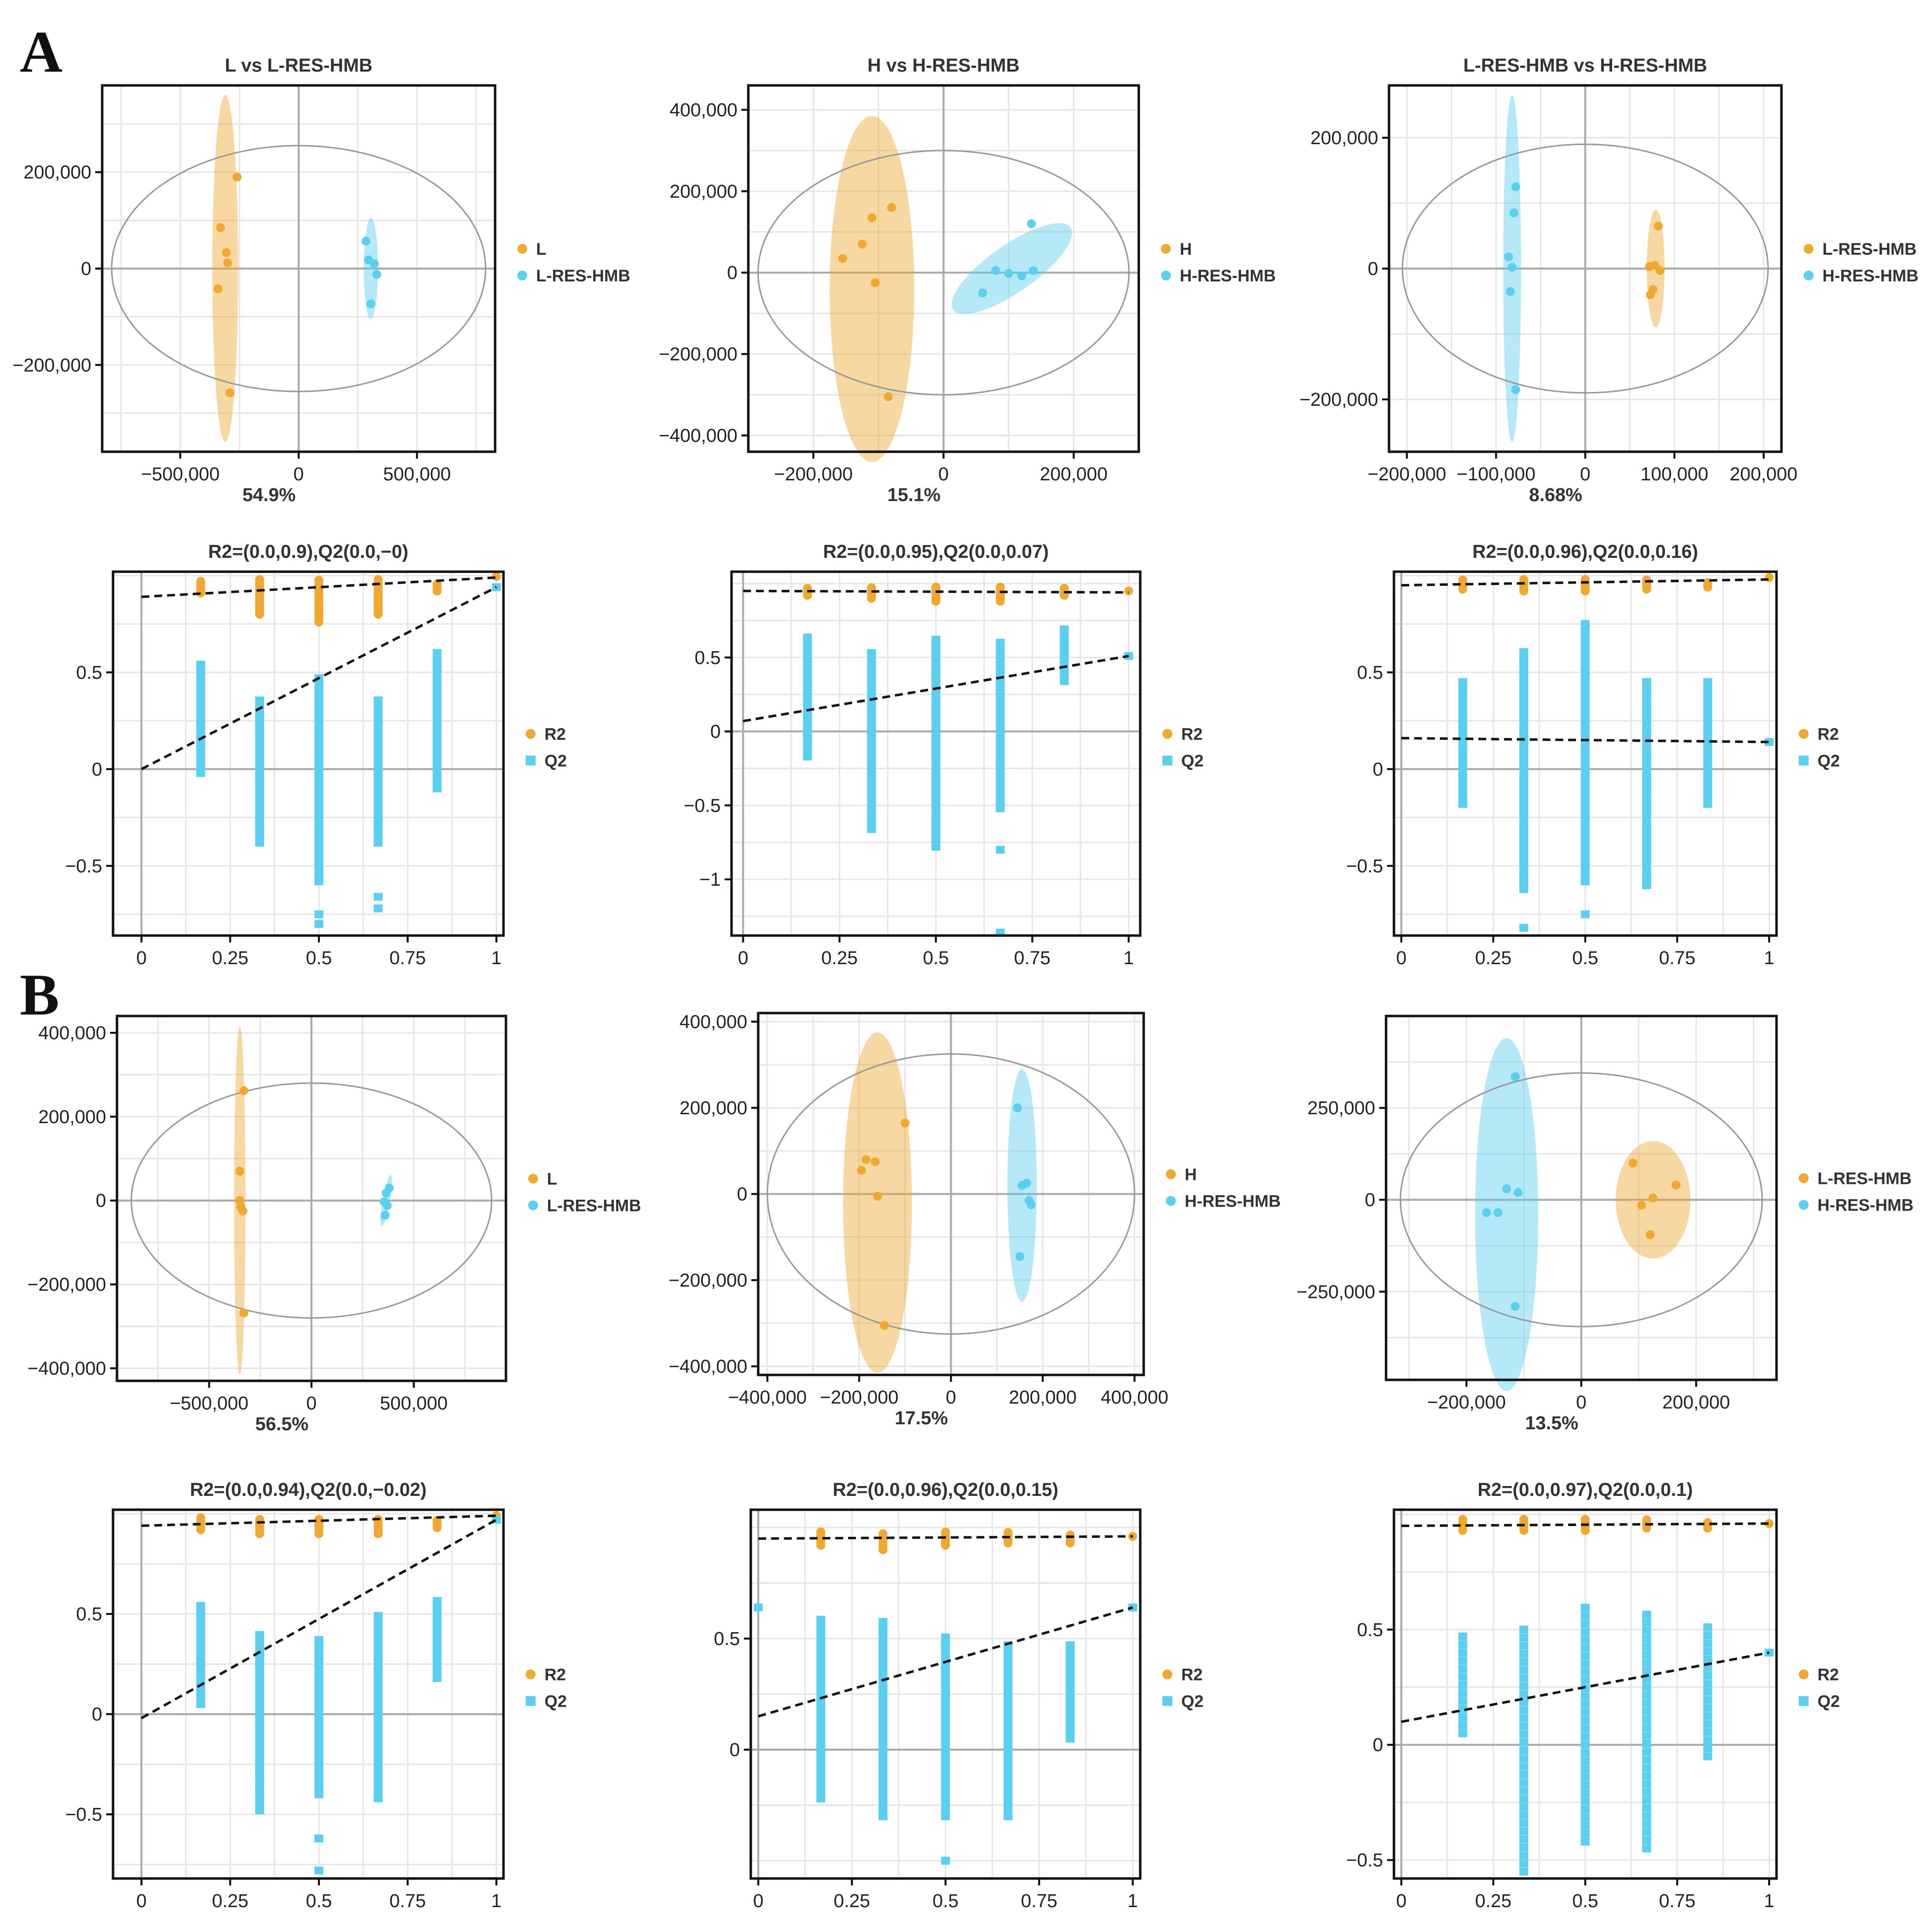 This screenshot has height=1918, width=1932. I want to click on x-tick-label: 0, so click(311, 1403).